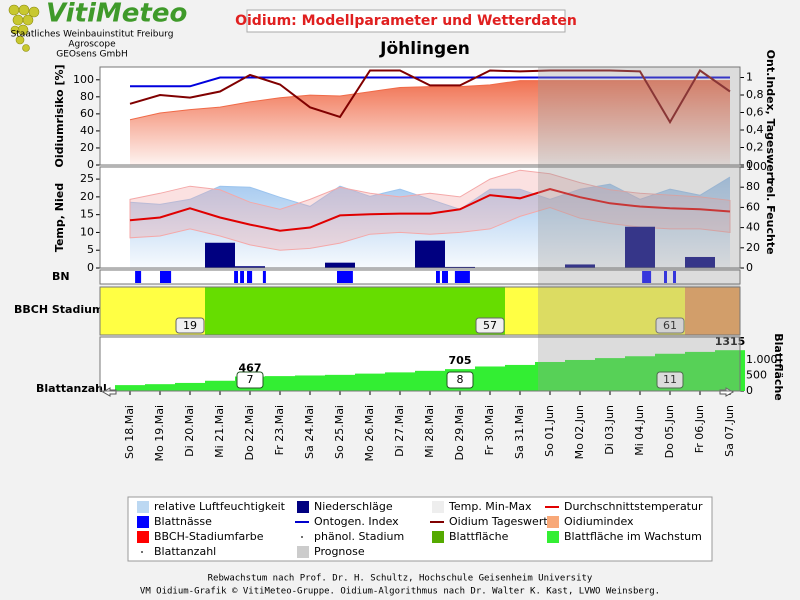  What do you see at coordinates (633, 506) in the screenshot?
I see `legend-label: Durchschnittstemperatur` at bounding box center [633, 506].